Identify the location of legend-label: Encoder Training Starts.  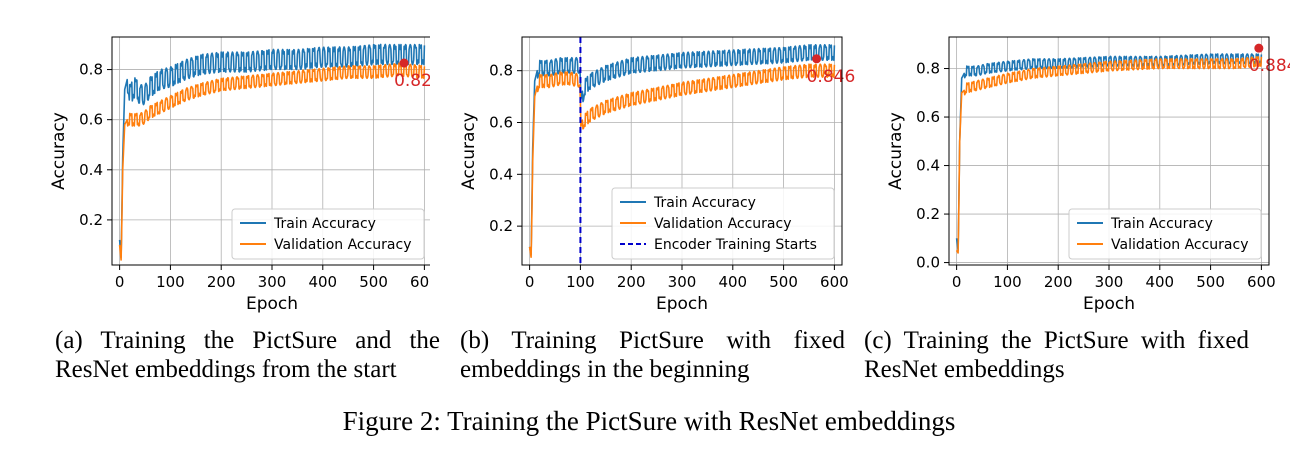
(735, 245).